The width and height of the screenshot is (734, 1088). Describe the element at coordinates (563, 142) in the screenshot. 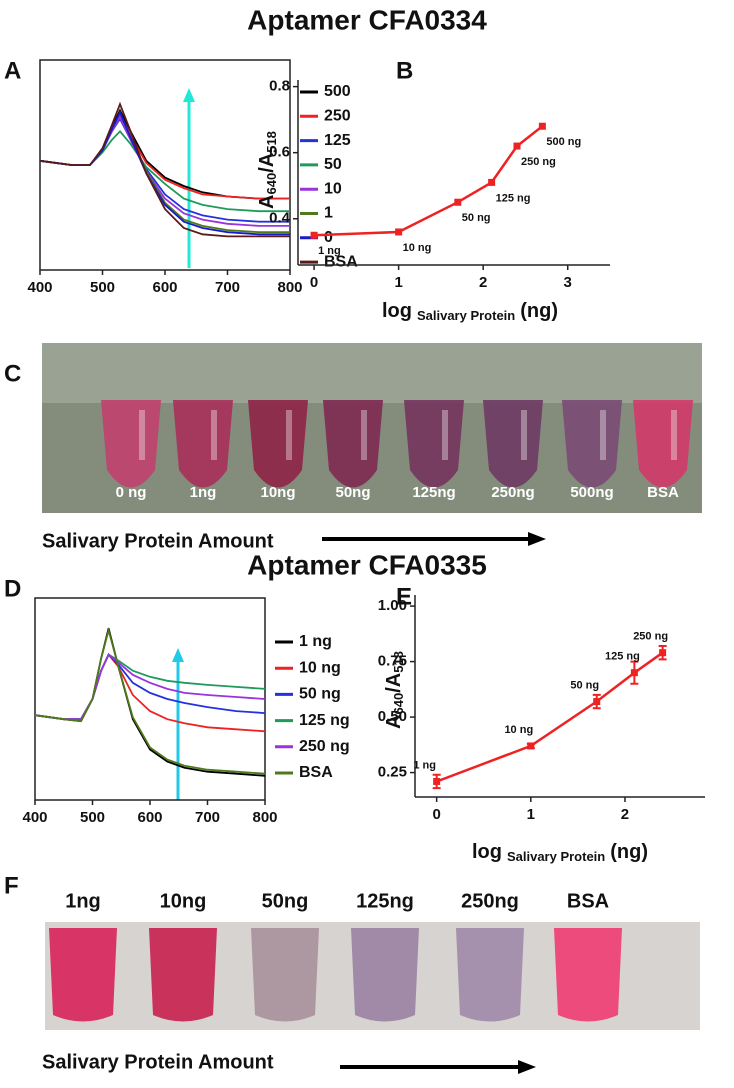

I see `point-label: 500 ng` at that location.